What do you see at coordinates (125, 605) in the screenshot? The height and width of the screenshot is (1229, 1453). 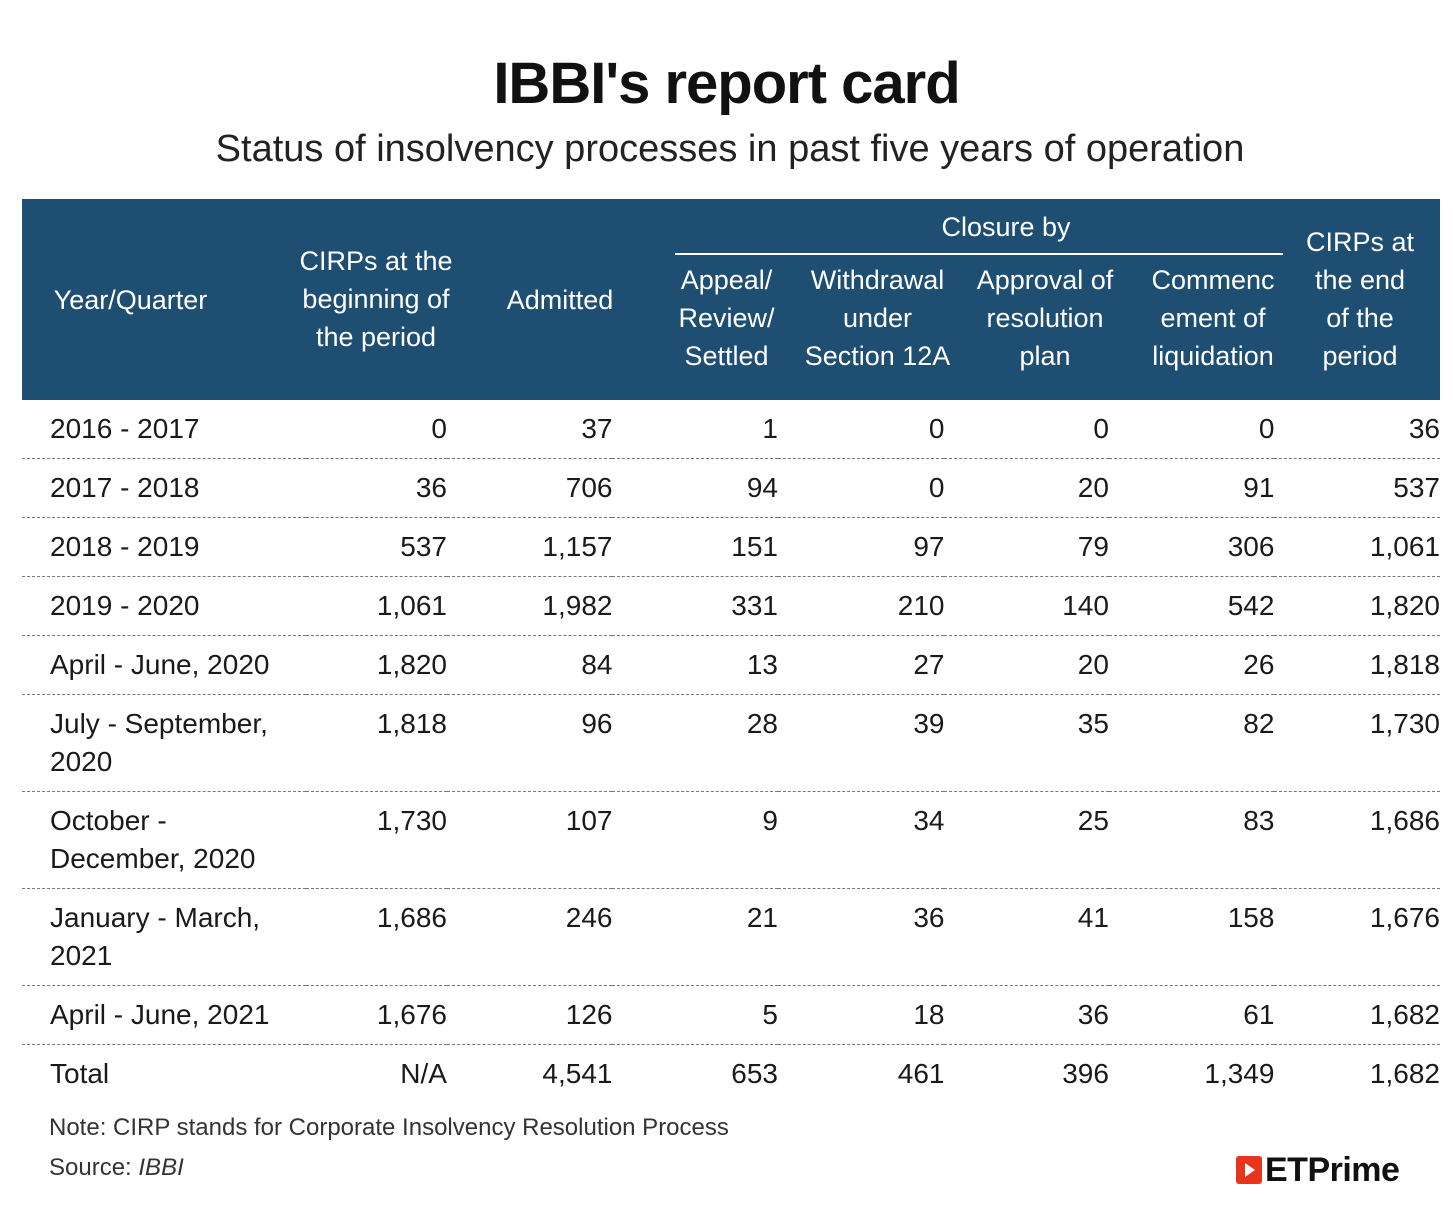 I see `period-label-line: 2019 - 2020` at bounding box center [125, 605].